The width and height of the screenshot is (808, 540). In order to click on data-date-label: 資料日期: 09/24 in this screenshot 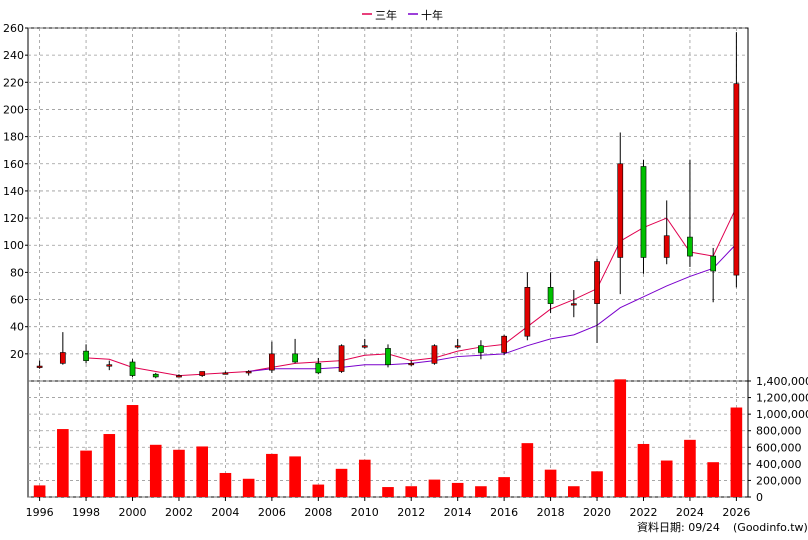, I will do `click(678, 527)`.